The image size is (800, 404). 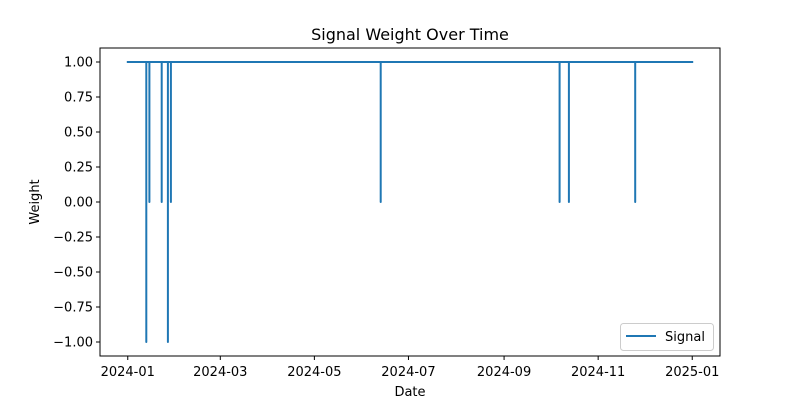 I want to click on y-tick-label: 0.50, so click(x=78, y=133).